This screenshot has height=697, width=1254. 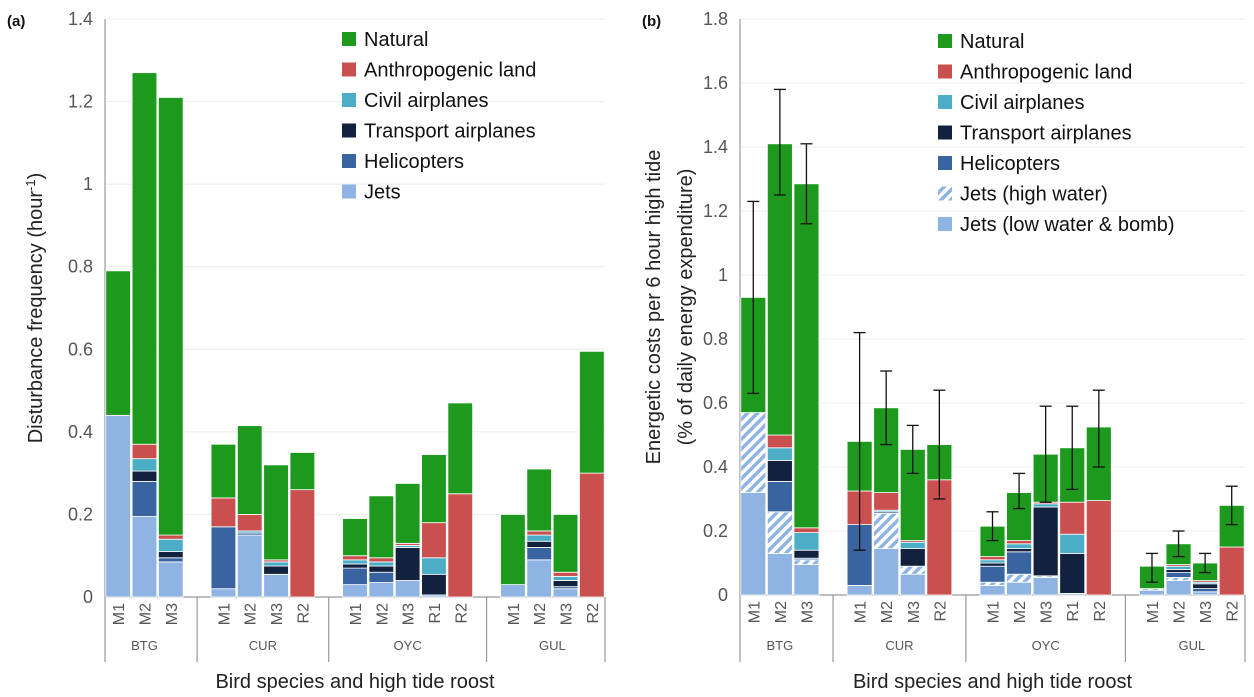 What do you see at coordinates (263, 645) in the screenshot?
I see `group-label: CUR` at bounding box center [263, 645].